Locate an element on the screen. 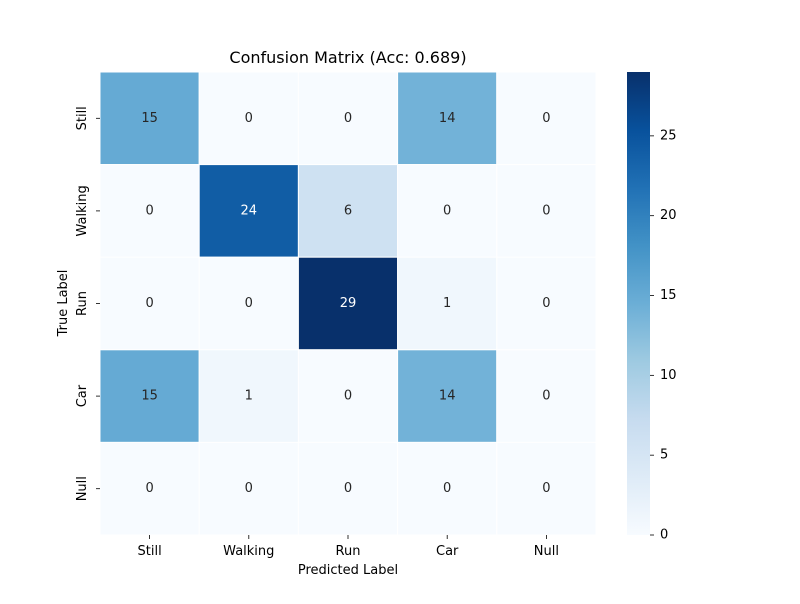 This screenshot has width=800, height=604. colorbar-gradient is located at coordinates (638, 303).